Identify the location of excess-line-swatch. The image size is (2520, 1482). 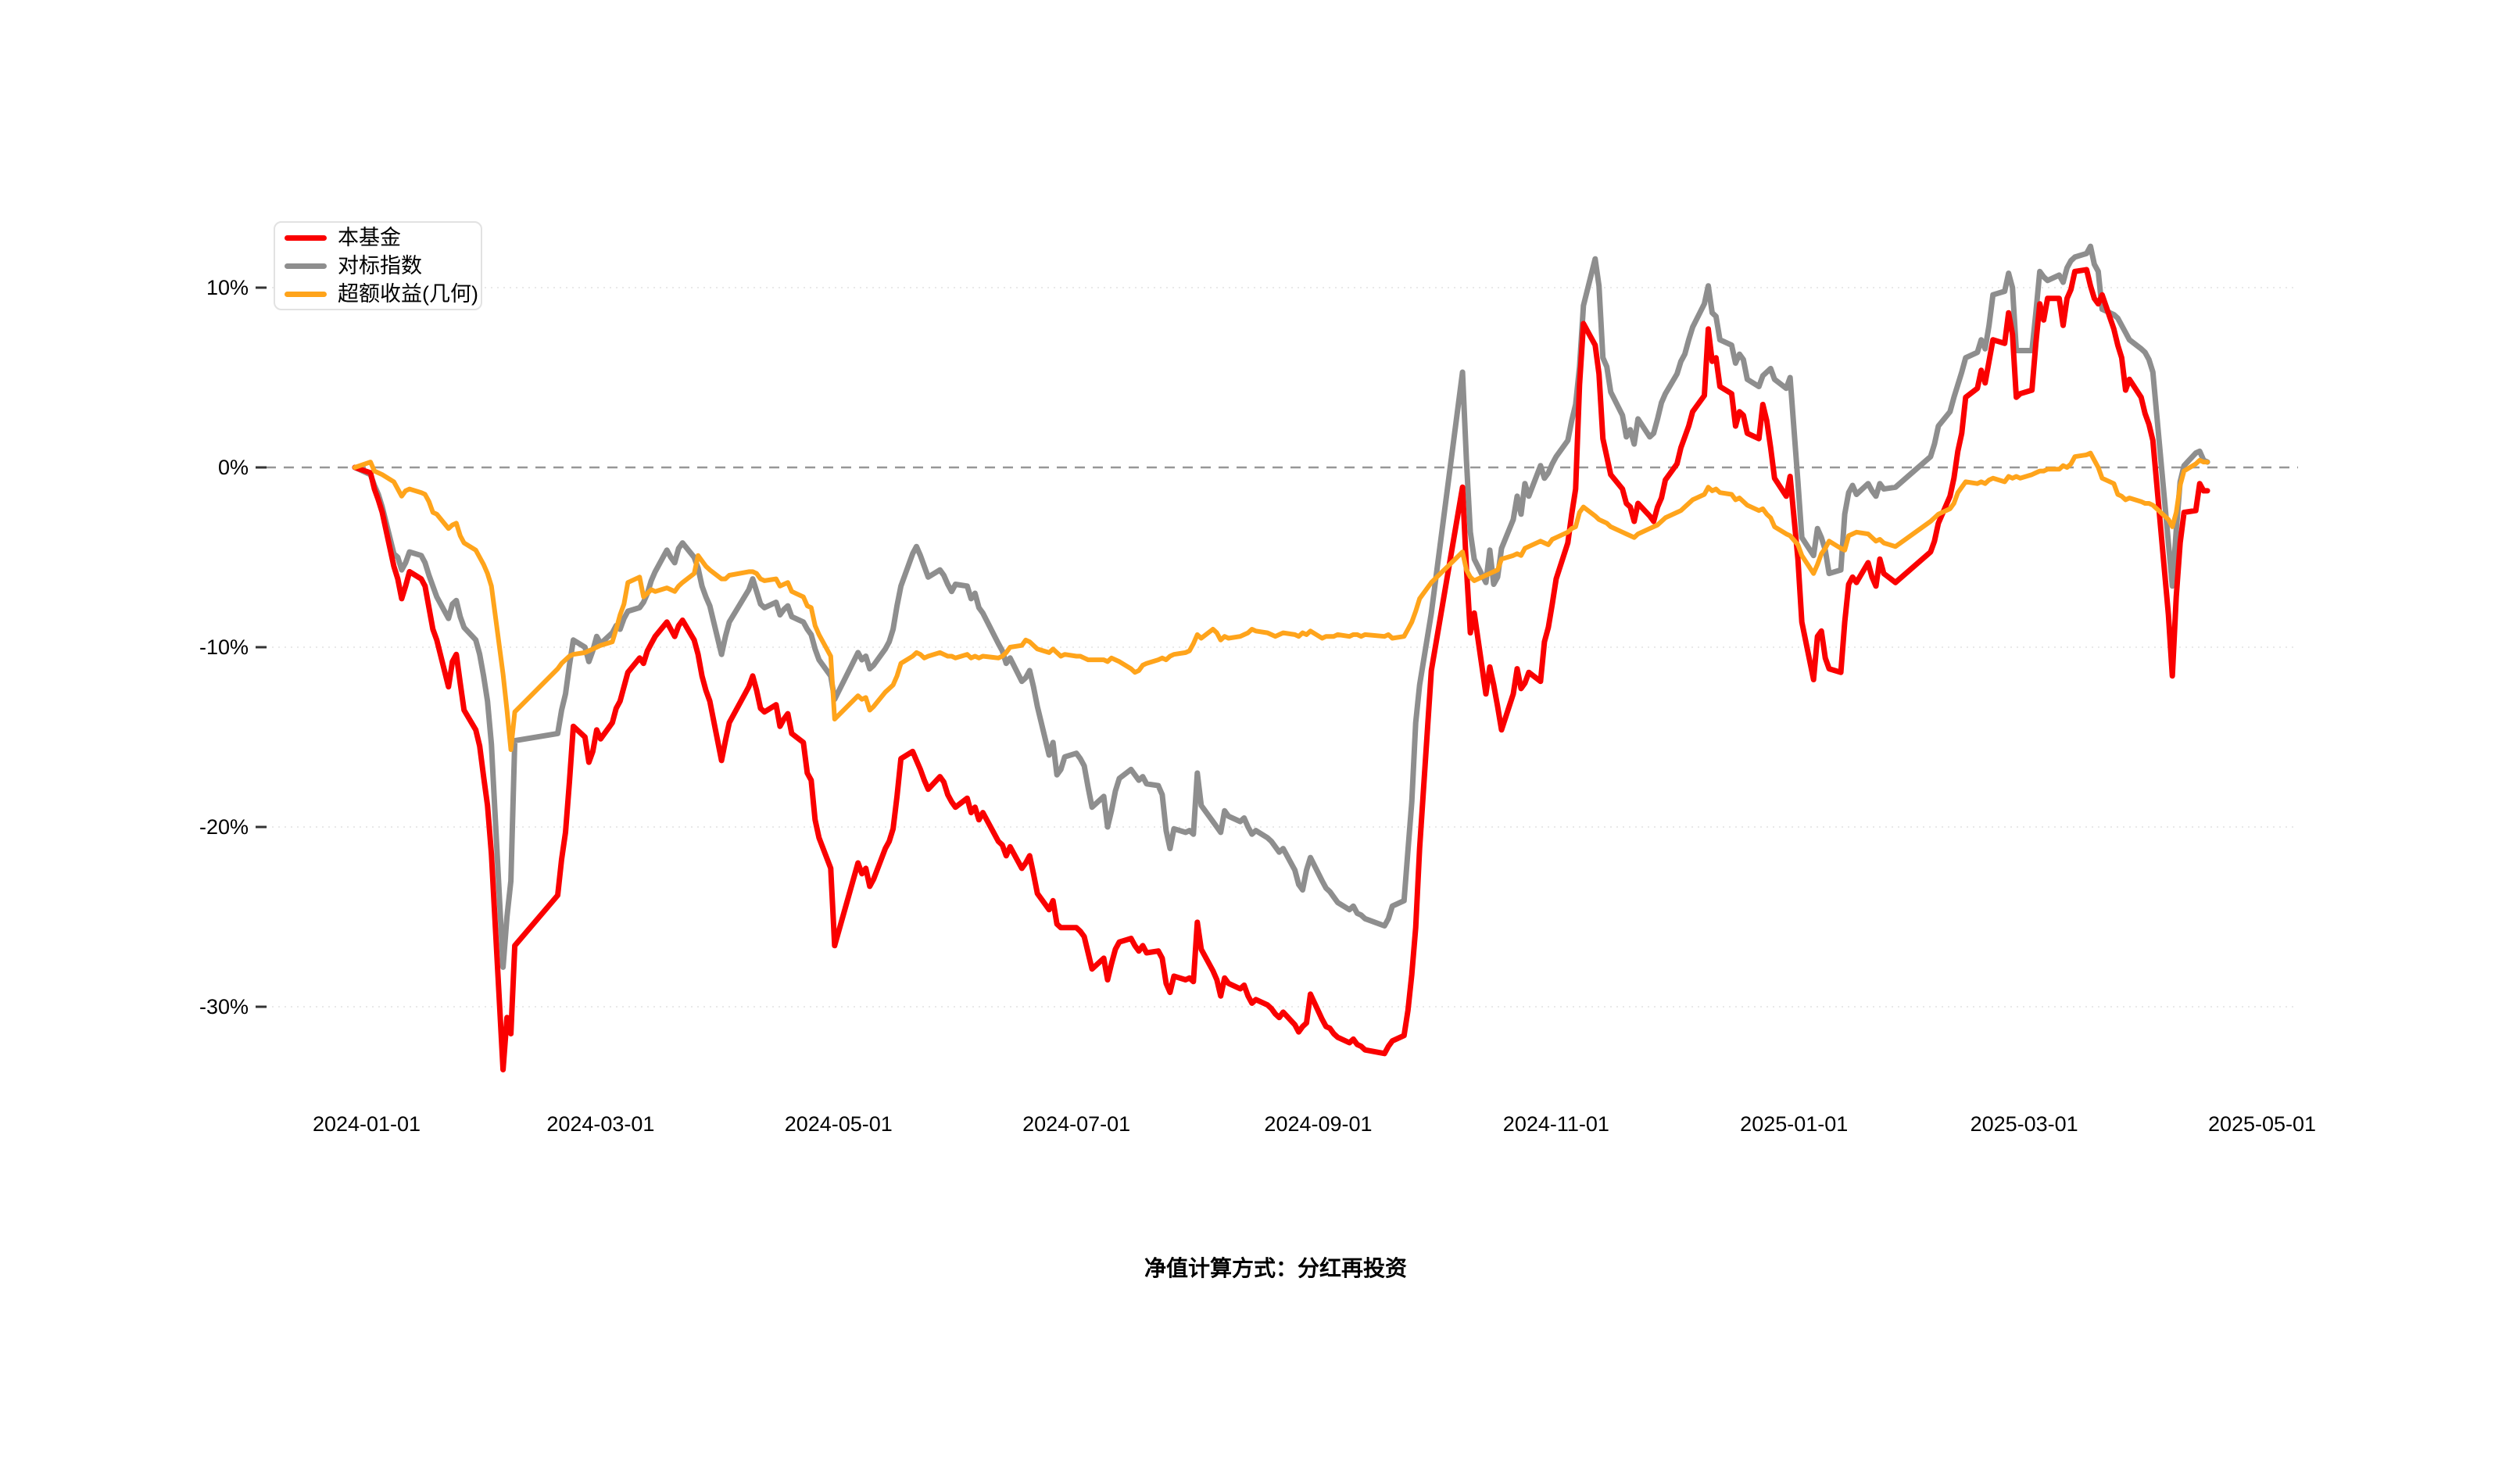
(306, 294).